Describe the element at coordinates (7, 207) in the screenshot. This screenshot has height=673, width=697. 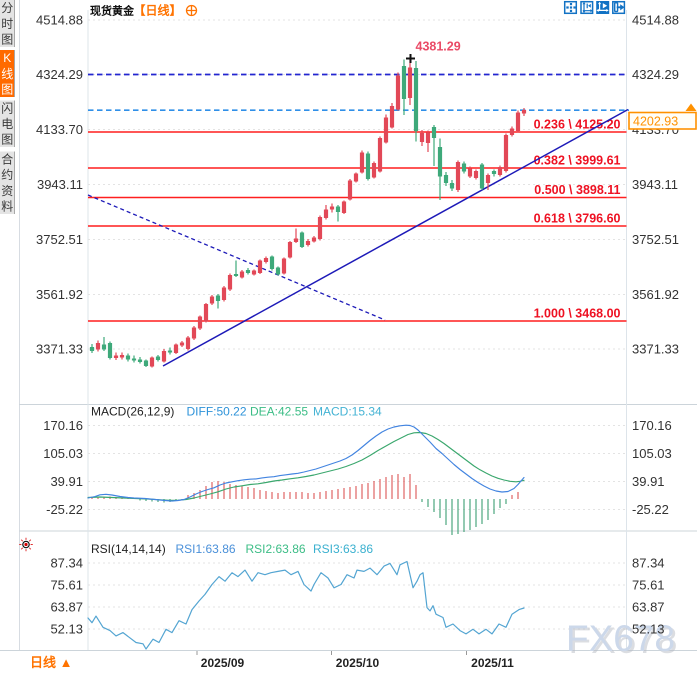
I see `svg-text: 料` at that location.